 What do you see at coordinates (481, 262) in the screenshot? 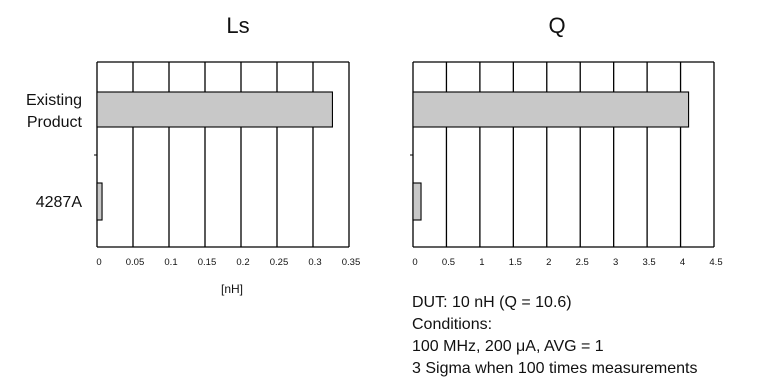
I see `q-x-tick-label: 1` at bounding box center [481, 262].